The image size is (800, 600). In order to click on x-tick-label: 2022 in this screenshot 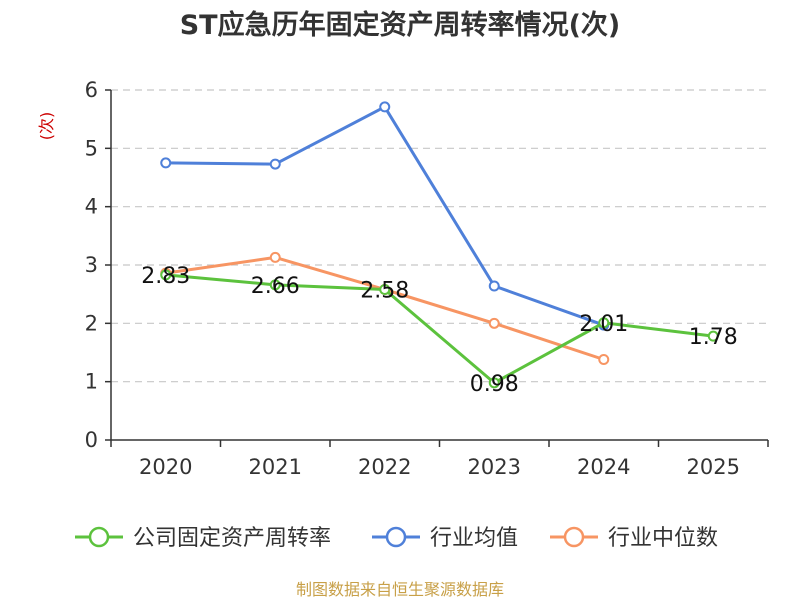, I will do `click(384, 467)`.